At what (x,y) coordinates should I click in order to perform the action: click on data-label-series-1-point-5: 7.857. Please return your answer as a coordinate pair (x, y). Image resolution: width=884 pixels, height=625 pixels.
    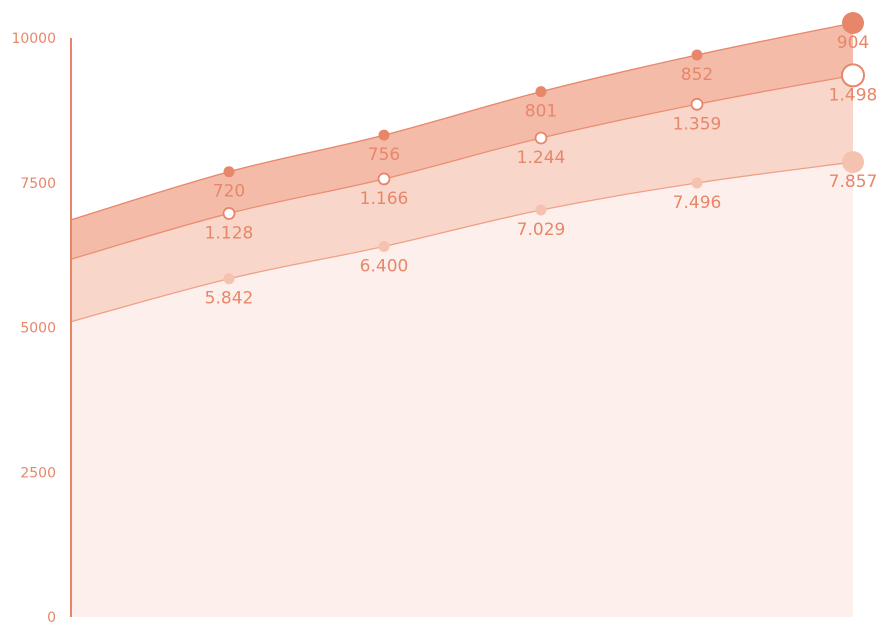
    Looking at the image, I should click on (853, 182).